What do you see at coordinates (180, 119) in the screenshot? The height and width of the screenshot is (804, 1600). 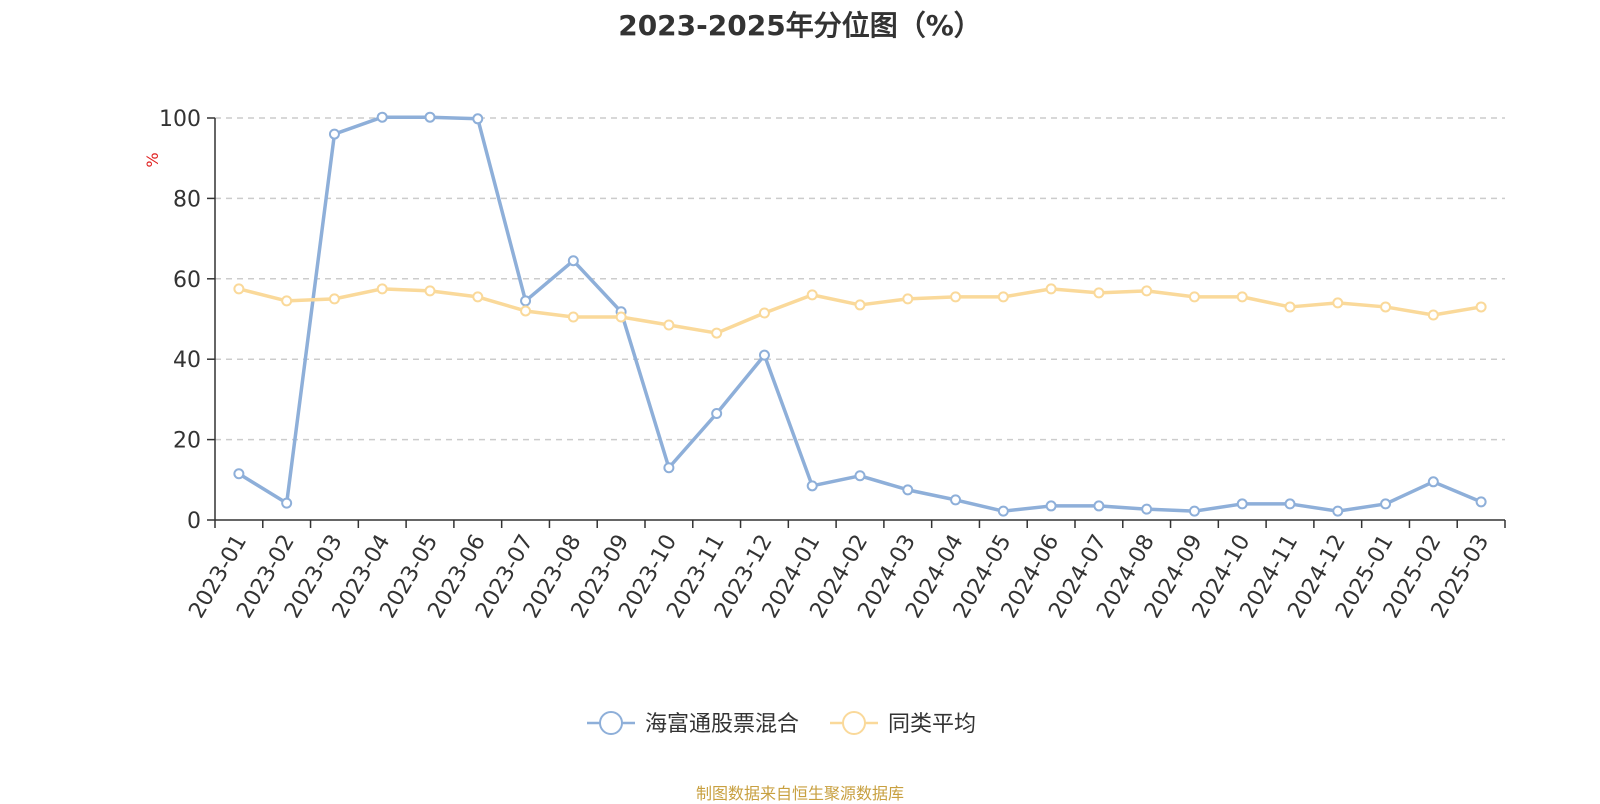 I see `y-tick-label: 100` at bounding box center [180, 119].